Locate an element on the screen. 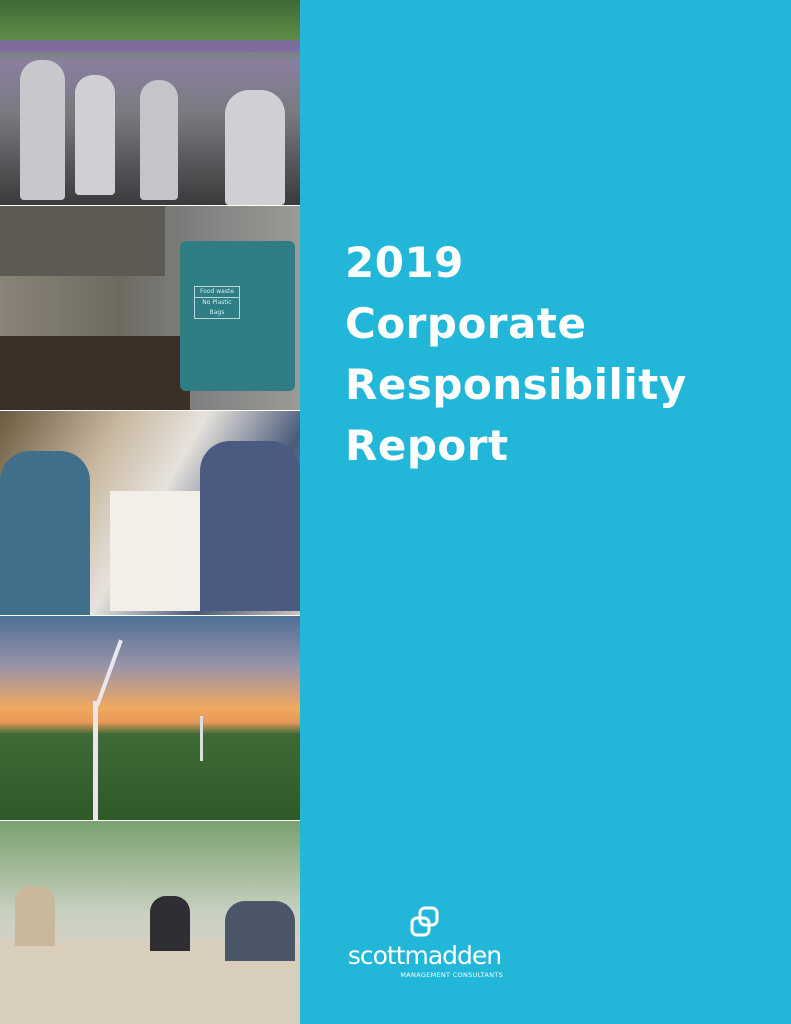 This screenshot has height=1024, width=791. title-line: Report is located at coordinates (427, 445).